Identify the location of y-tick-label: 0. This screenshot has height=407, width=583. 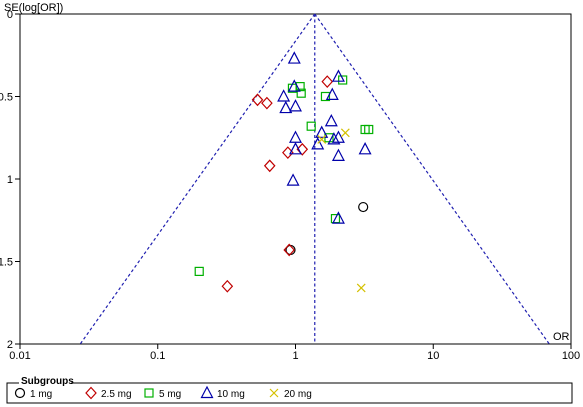
(10, 15).